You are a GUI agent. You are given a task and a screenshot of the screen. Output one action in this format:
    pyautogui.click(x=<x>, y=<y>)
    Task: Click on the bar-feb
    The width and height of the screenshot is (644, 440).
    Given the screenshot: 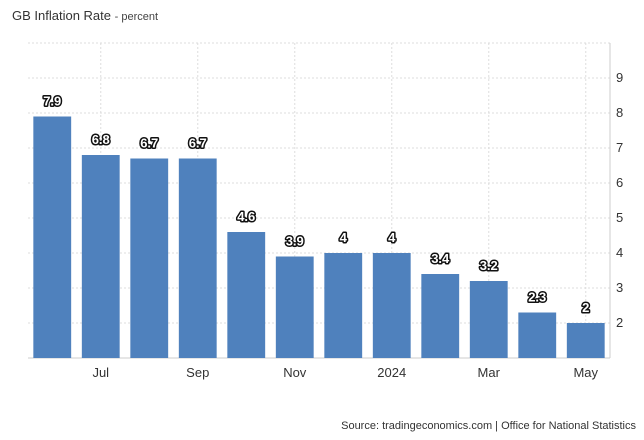 What is the action you would take?
    pyautogui.click(x=440, y=316)
    